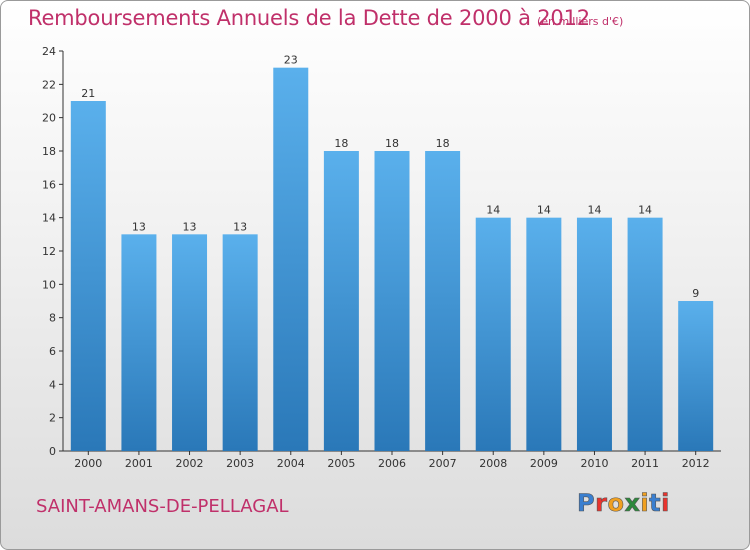  What do you see at coordinates (341, 463) in the screenshot?
I see `x-tick-label: 2005` at bounding box center [341, 463].